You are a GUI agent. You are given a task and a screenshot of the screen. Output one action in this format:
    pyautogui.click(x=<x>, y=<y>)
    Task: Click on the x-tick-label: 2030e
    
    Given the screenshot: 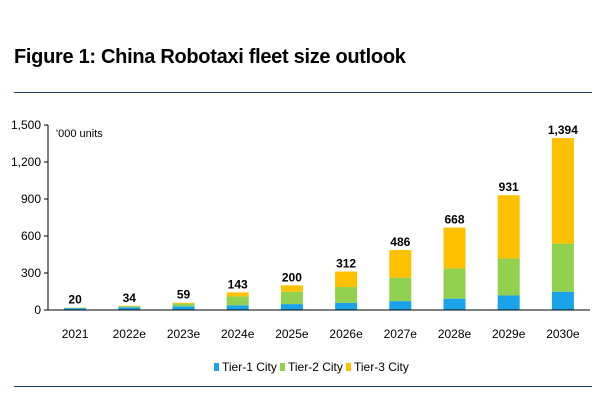 What is the action you would take?
    pyautogui.click(x=563, y=334)
    